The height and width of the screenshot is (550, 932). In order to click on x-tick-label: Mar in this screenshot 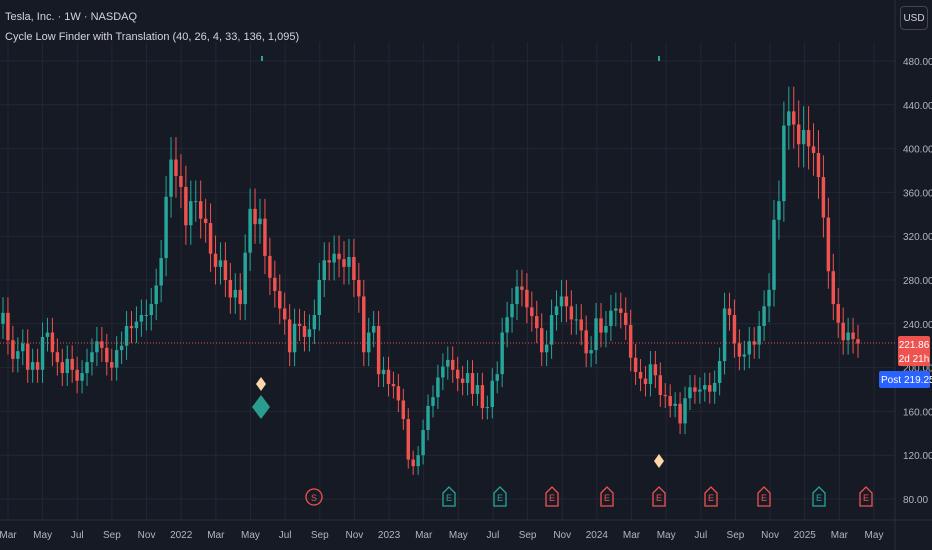, I will do `click(216, 535)`.